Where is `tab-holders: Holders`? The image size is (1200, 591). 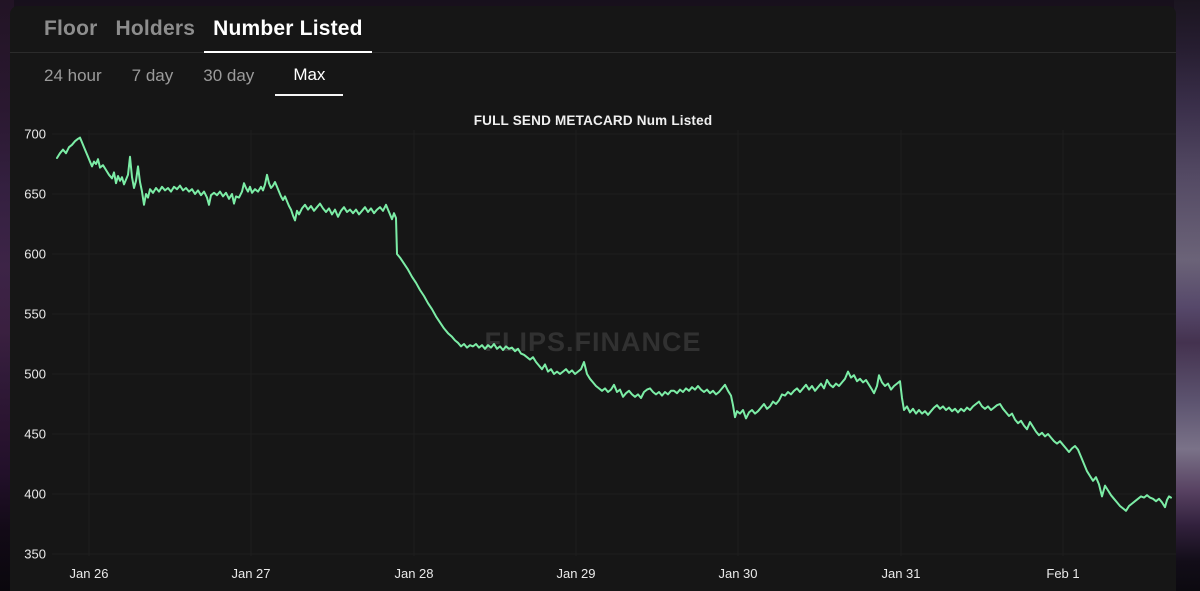
tab-holders: Holders is located at coordinates (155, 28).